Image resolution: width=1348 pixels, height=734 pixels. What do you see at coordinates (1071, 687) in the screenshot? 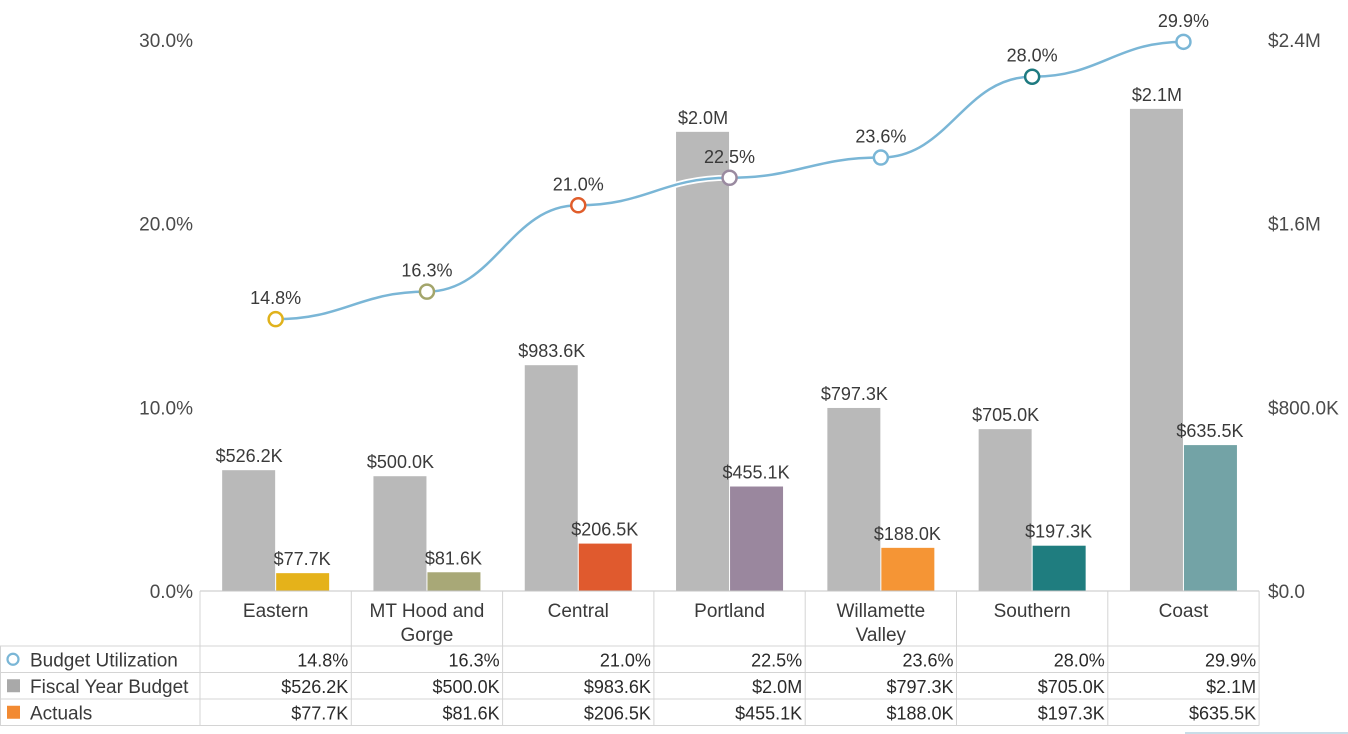
I see `table-cell: $705.0K` at bounding box center [1071, 687].